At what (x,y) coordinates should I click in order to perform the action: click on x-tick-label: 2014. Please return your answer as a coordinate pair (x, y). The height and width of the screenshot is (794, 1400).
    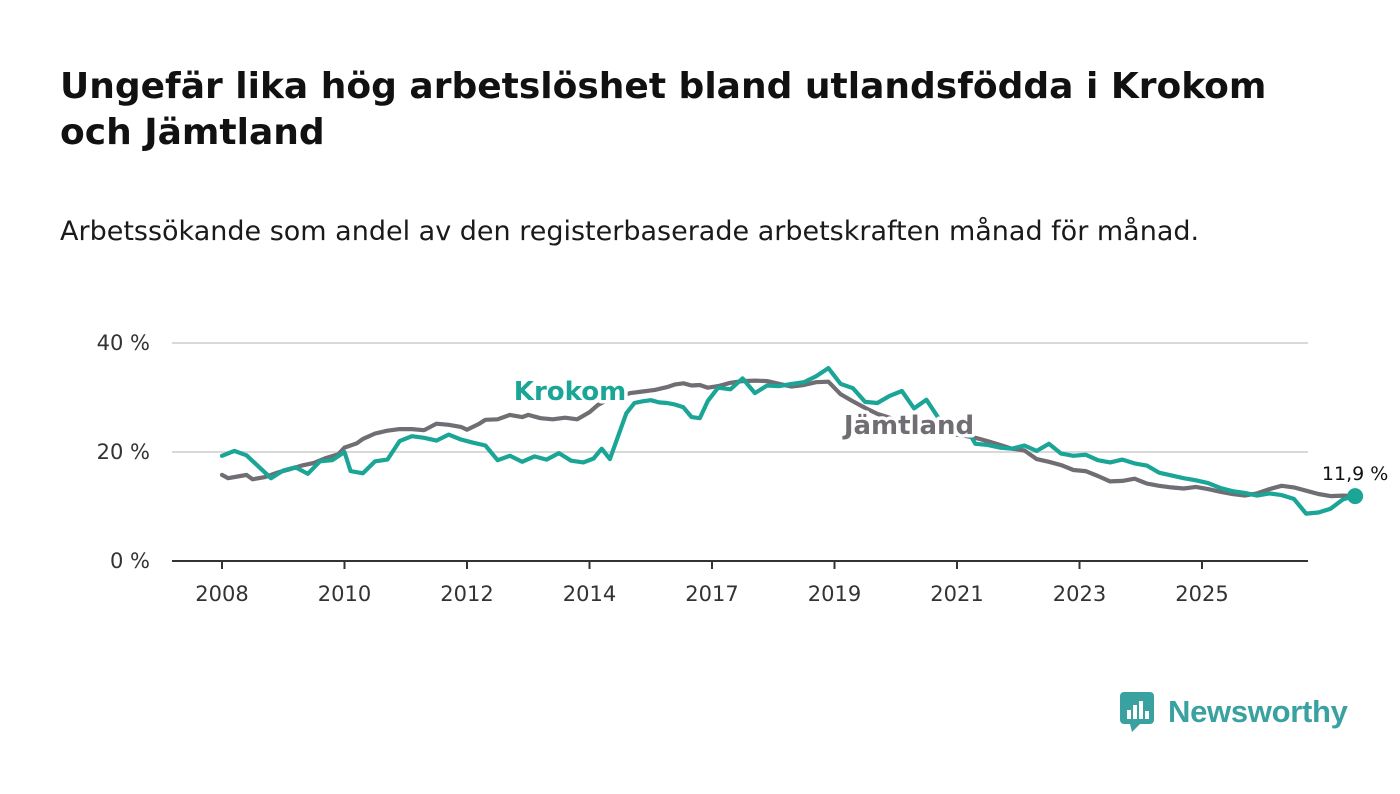
    Looking at the image, I should click on (589, 594).